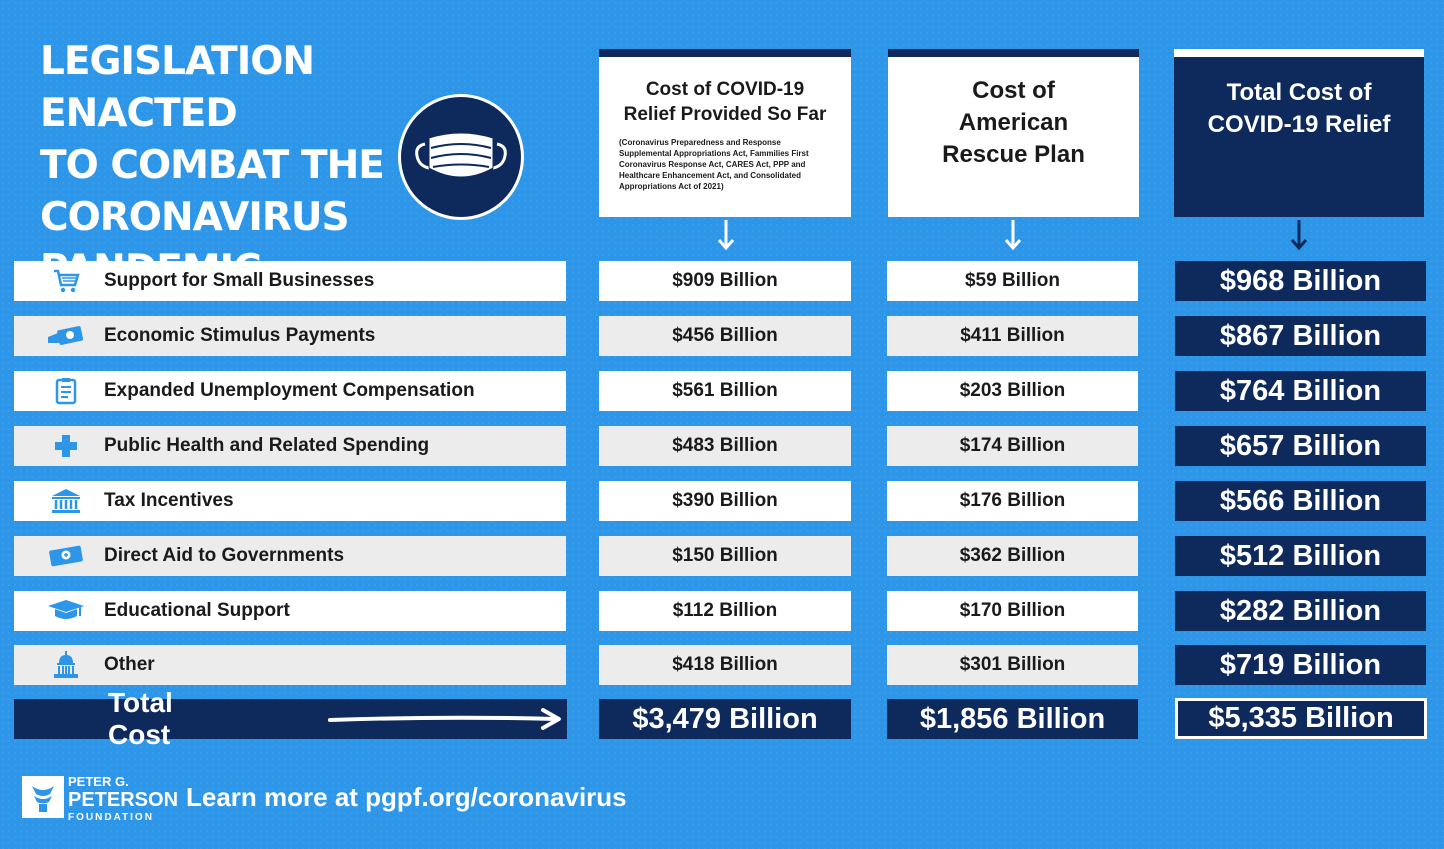  What do you see at coordinates (1012, 665) in the screenshot?
I see `table-cell: $301 Billion` at bounding box center [1012, 665].